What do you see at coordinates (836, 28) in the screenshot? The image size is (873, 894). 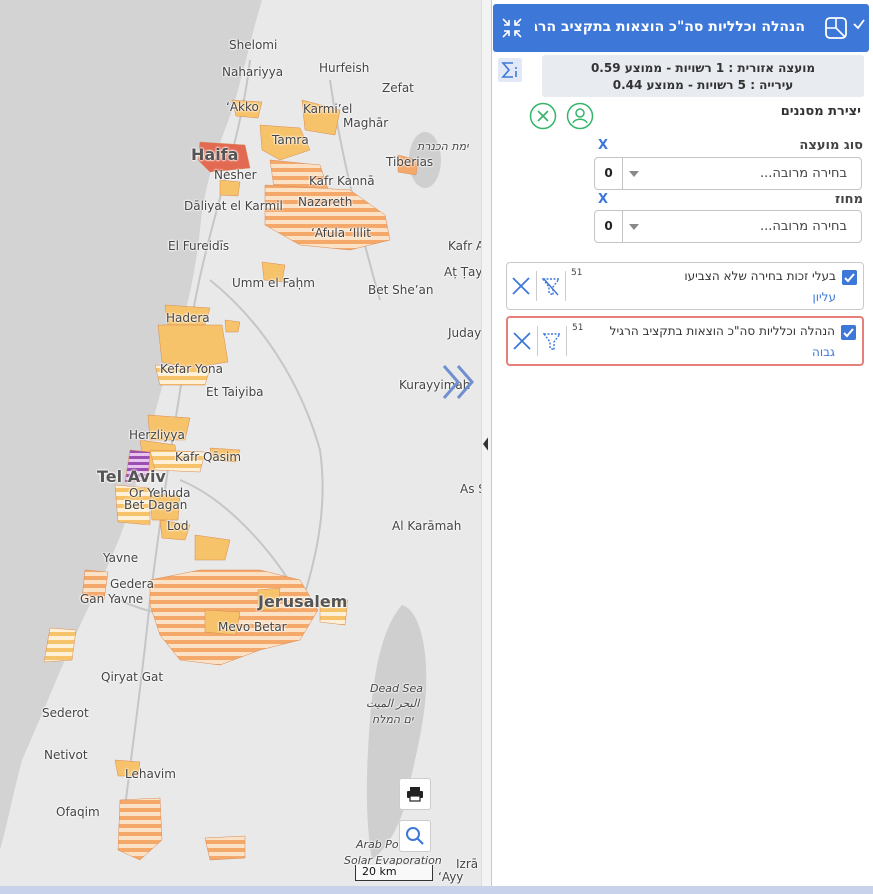 I see `map-layer-icon` at bounding box center [836, 28].